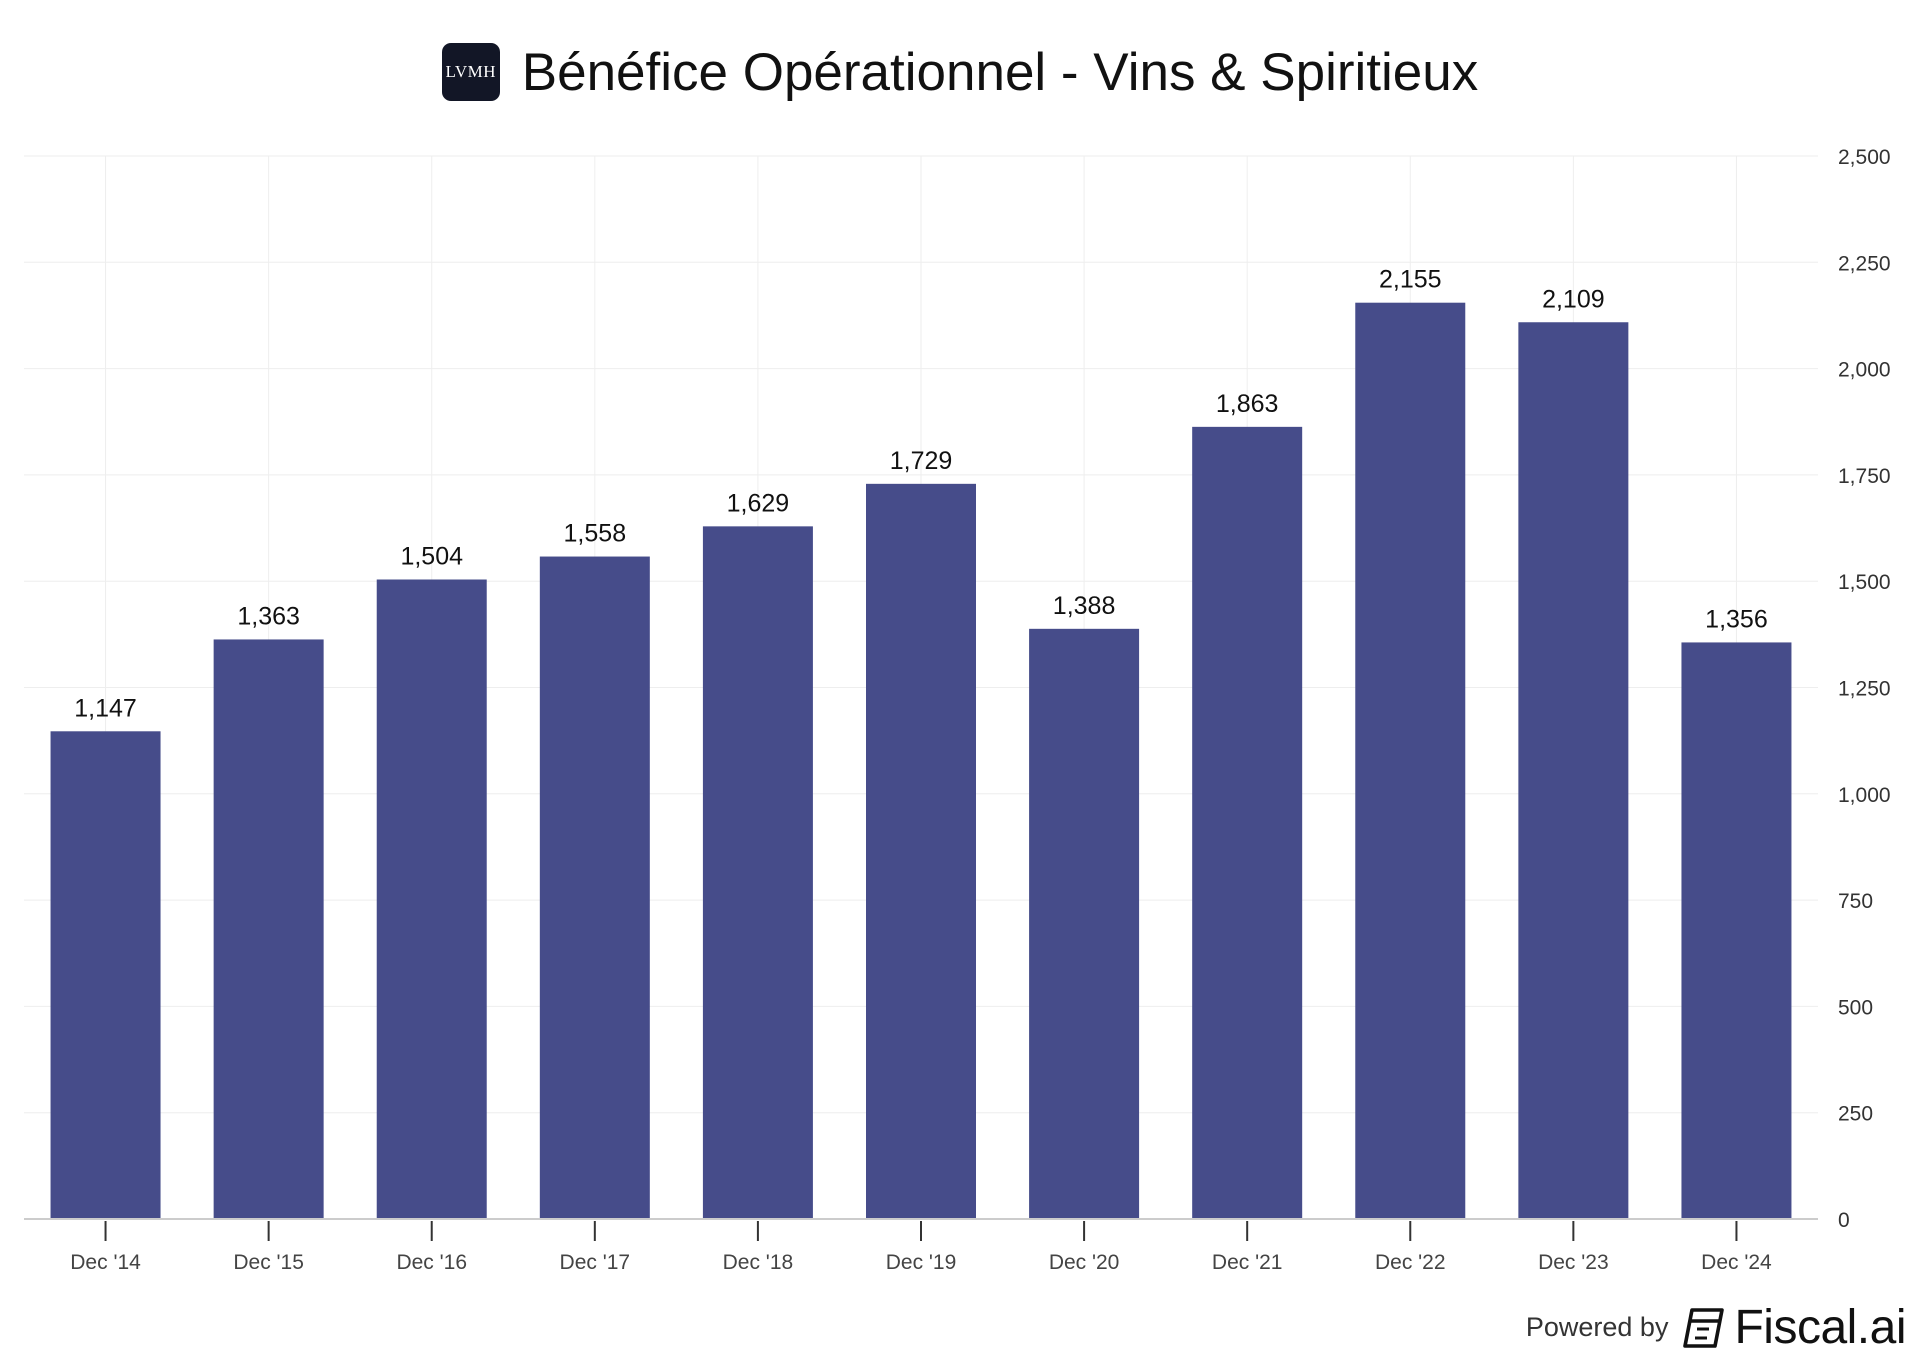  I want to click on bar-value-label: 1,147, so click(105, 708).